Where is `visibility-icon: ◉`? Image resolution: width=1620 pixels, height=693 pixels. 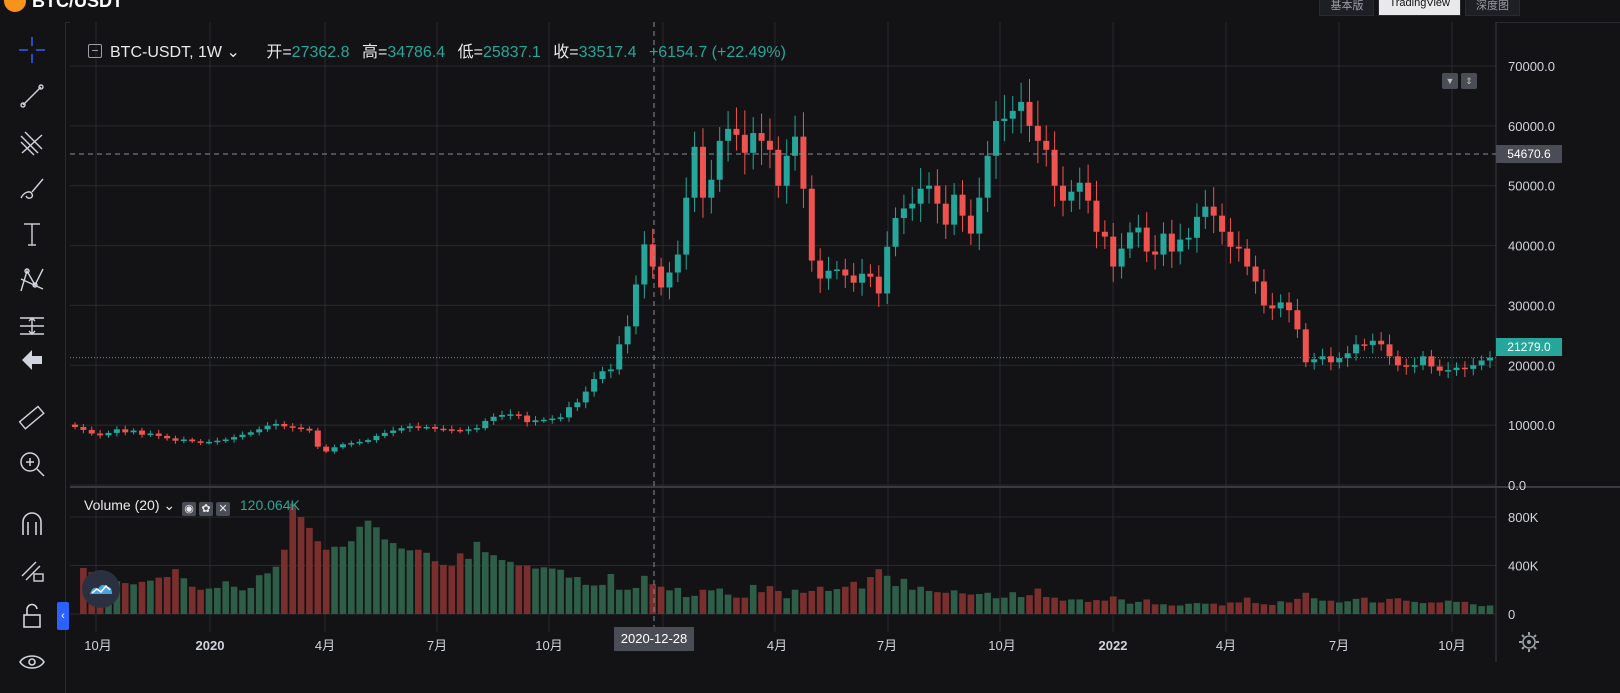 visibility-icon: ◉ is located at coordinates (189, 509).